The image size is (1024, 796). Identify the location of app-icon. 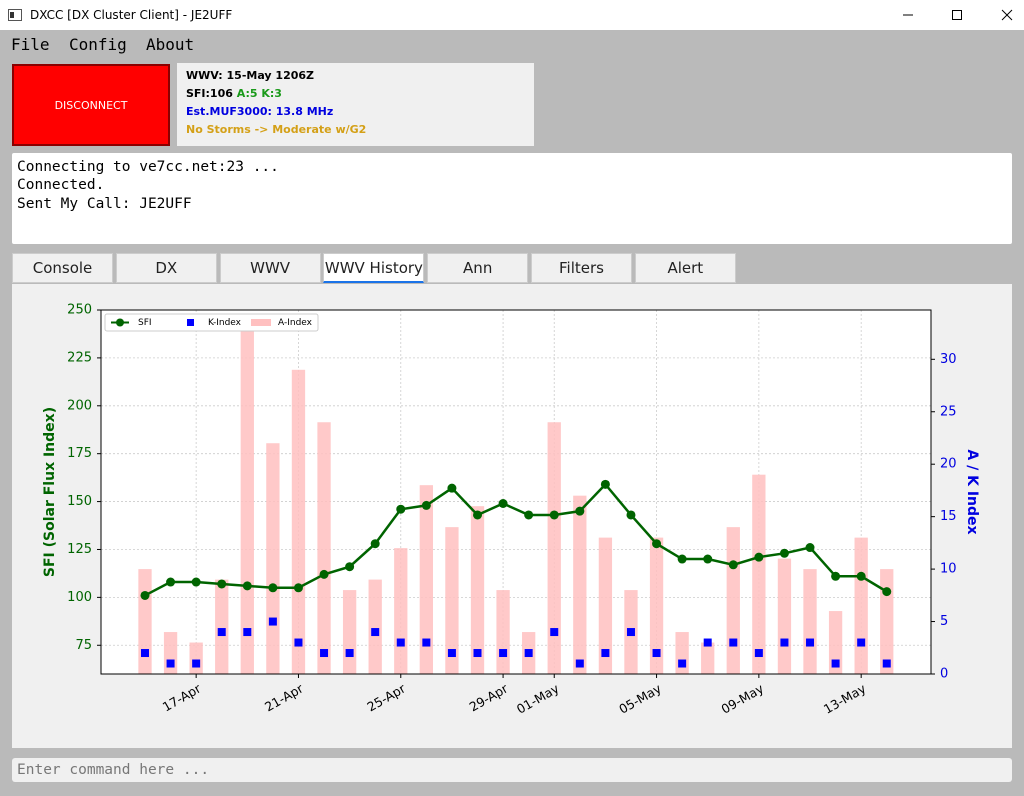
(15, 15).